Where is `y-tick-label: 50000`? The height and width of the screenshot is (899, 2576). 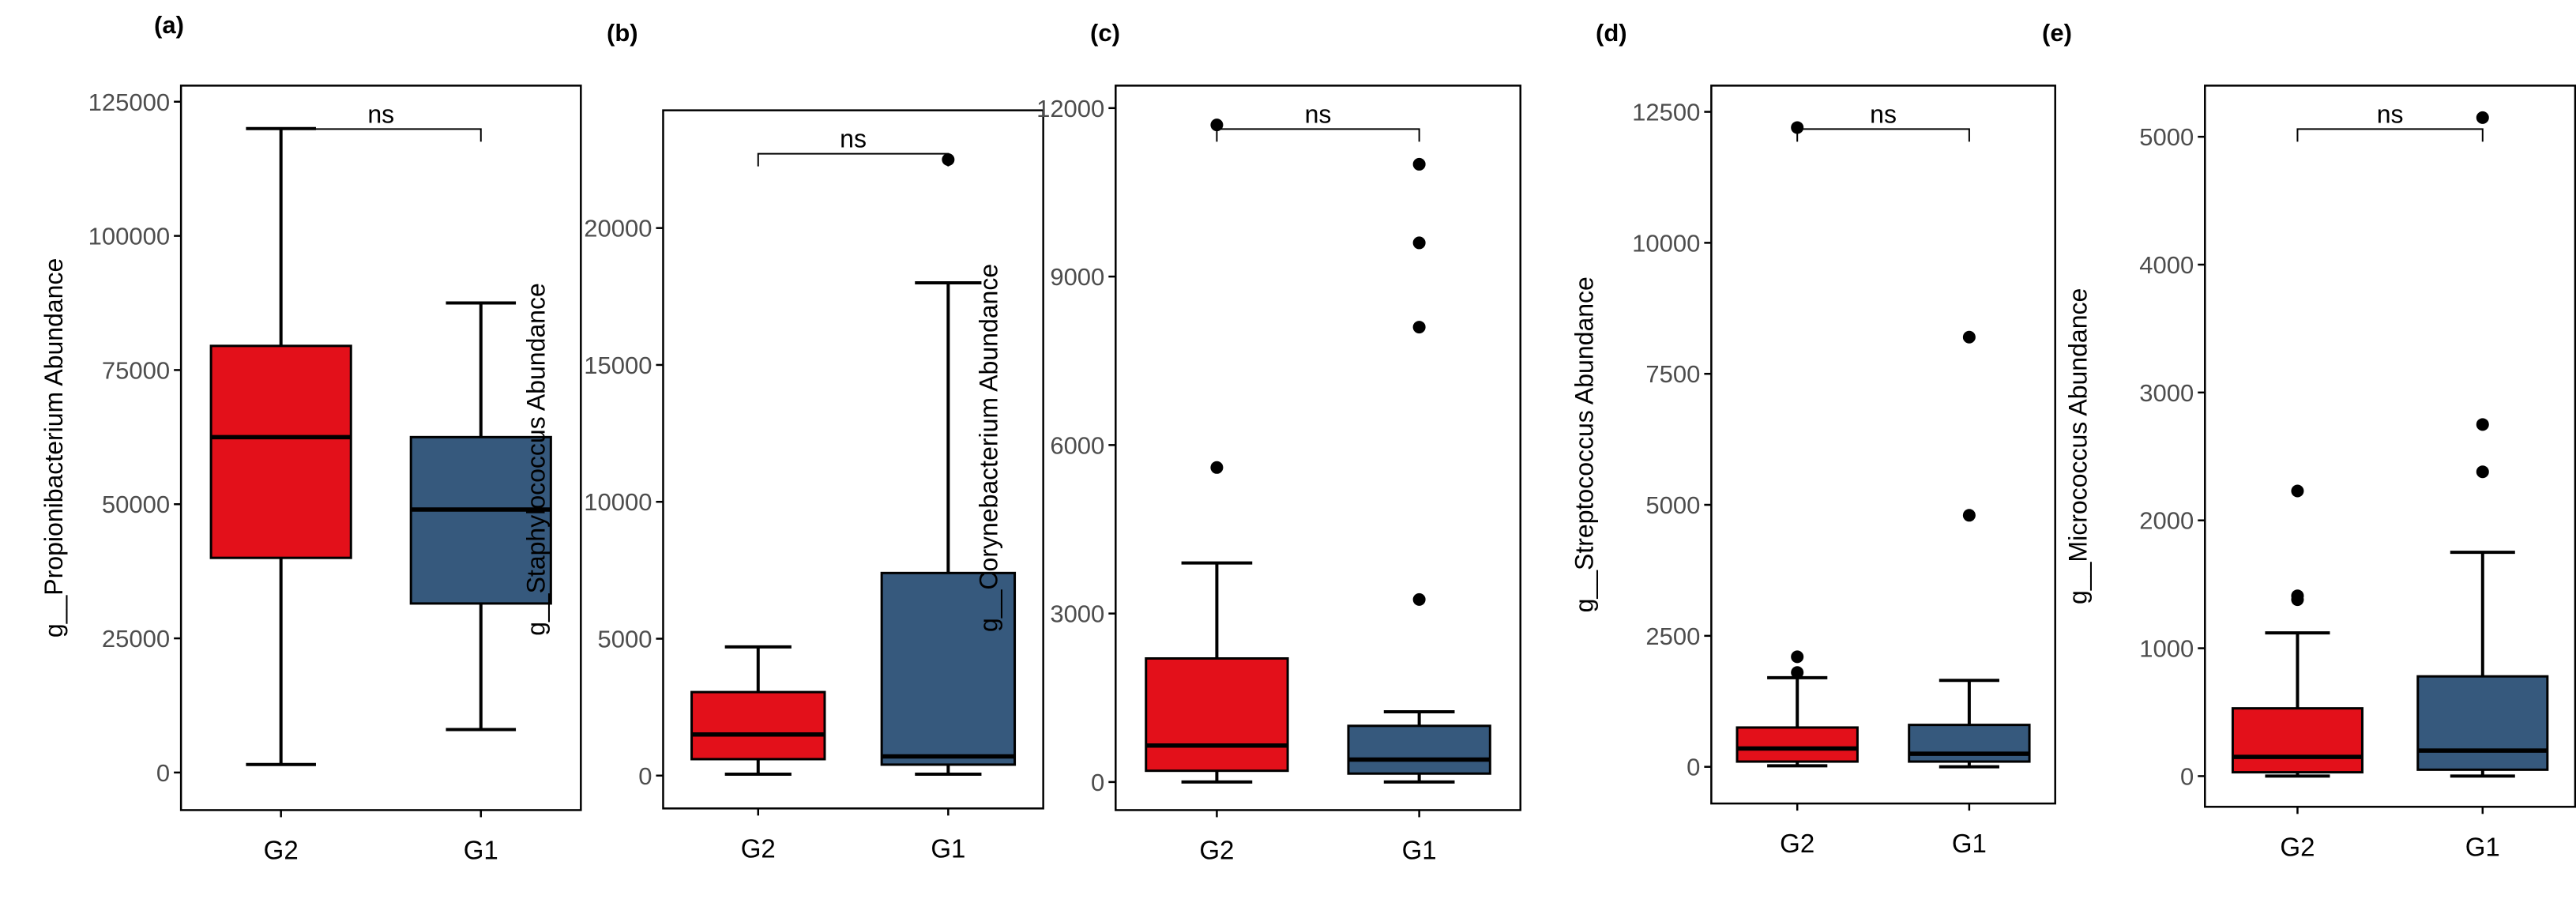
y-tick-label: 50000 is located at coordinates (136, 505).